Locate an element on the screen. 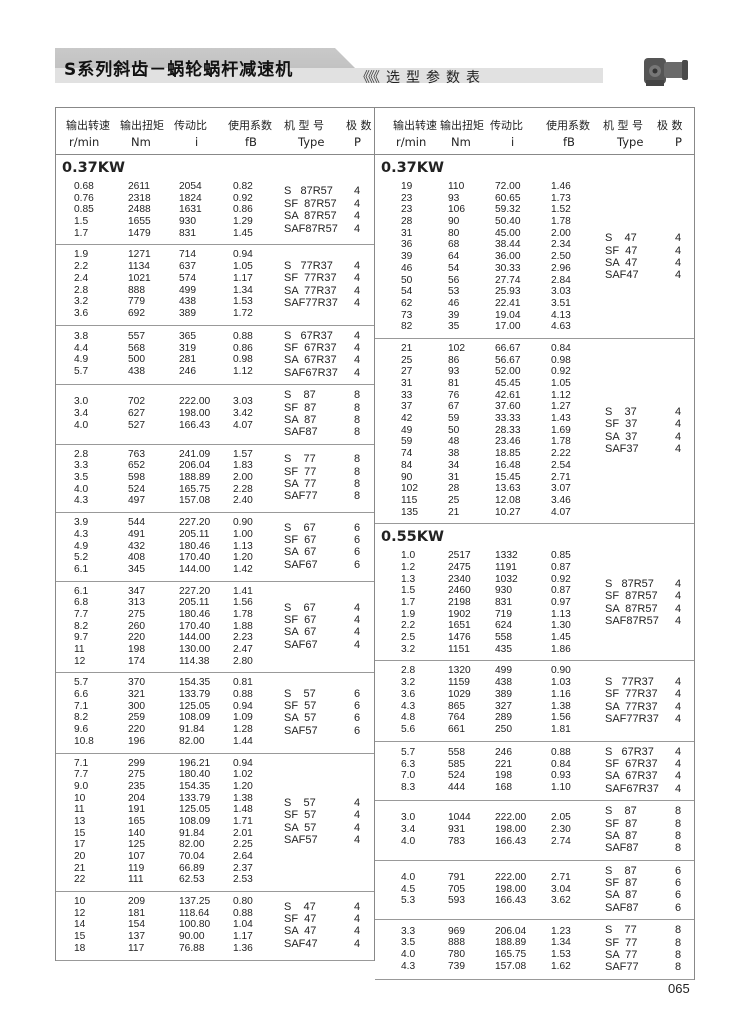  table-row: 14 154 100.80 1.04 is located at coordinates (167, 925).